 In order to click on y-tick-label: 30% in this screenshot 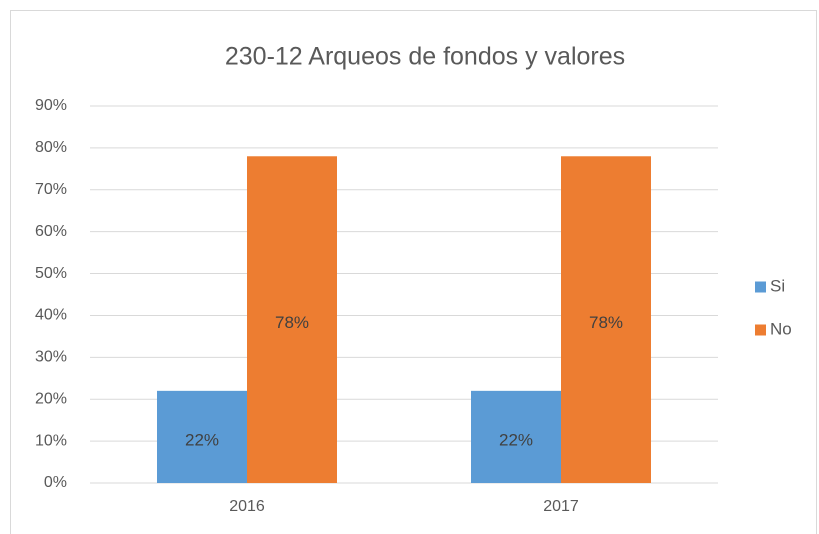, I will do `click(51, 357)`.